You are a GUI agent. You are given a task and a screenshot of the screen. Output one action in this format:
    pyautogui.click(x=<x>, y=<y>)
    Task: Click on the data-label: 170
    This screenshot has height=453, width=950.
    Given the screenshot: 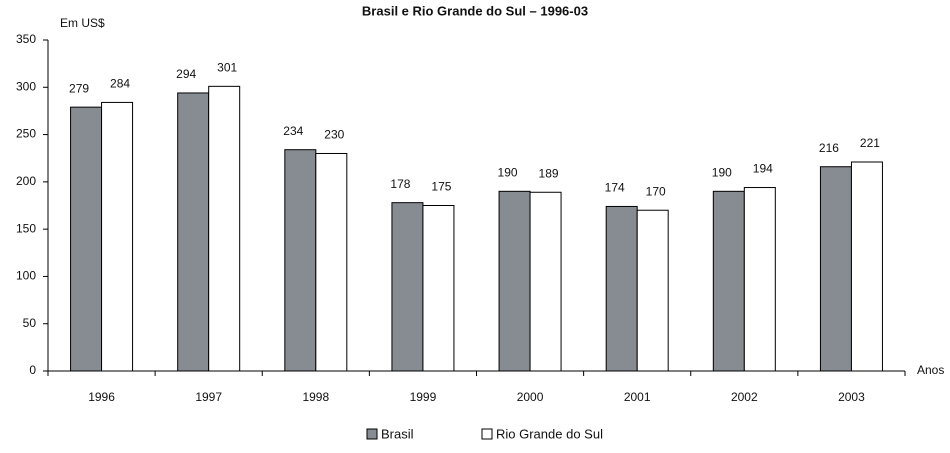 What is the action you would take?
    pyautogui.click(x=656, y=191)
    